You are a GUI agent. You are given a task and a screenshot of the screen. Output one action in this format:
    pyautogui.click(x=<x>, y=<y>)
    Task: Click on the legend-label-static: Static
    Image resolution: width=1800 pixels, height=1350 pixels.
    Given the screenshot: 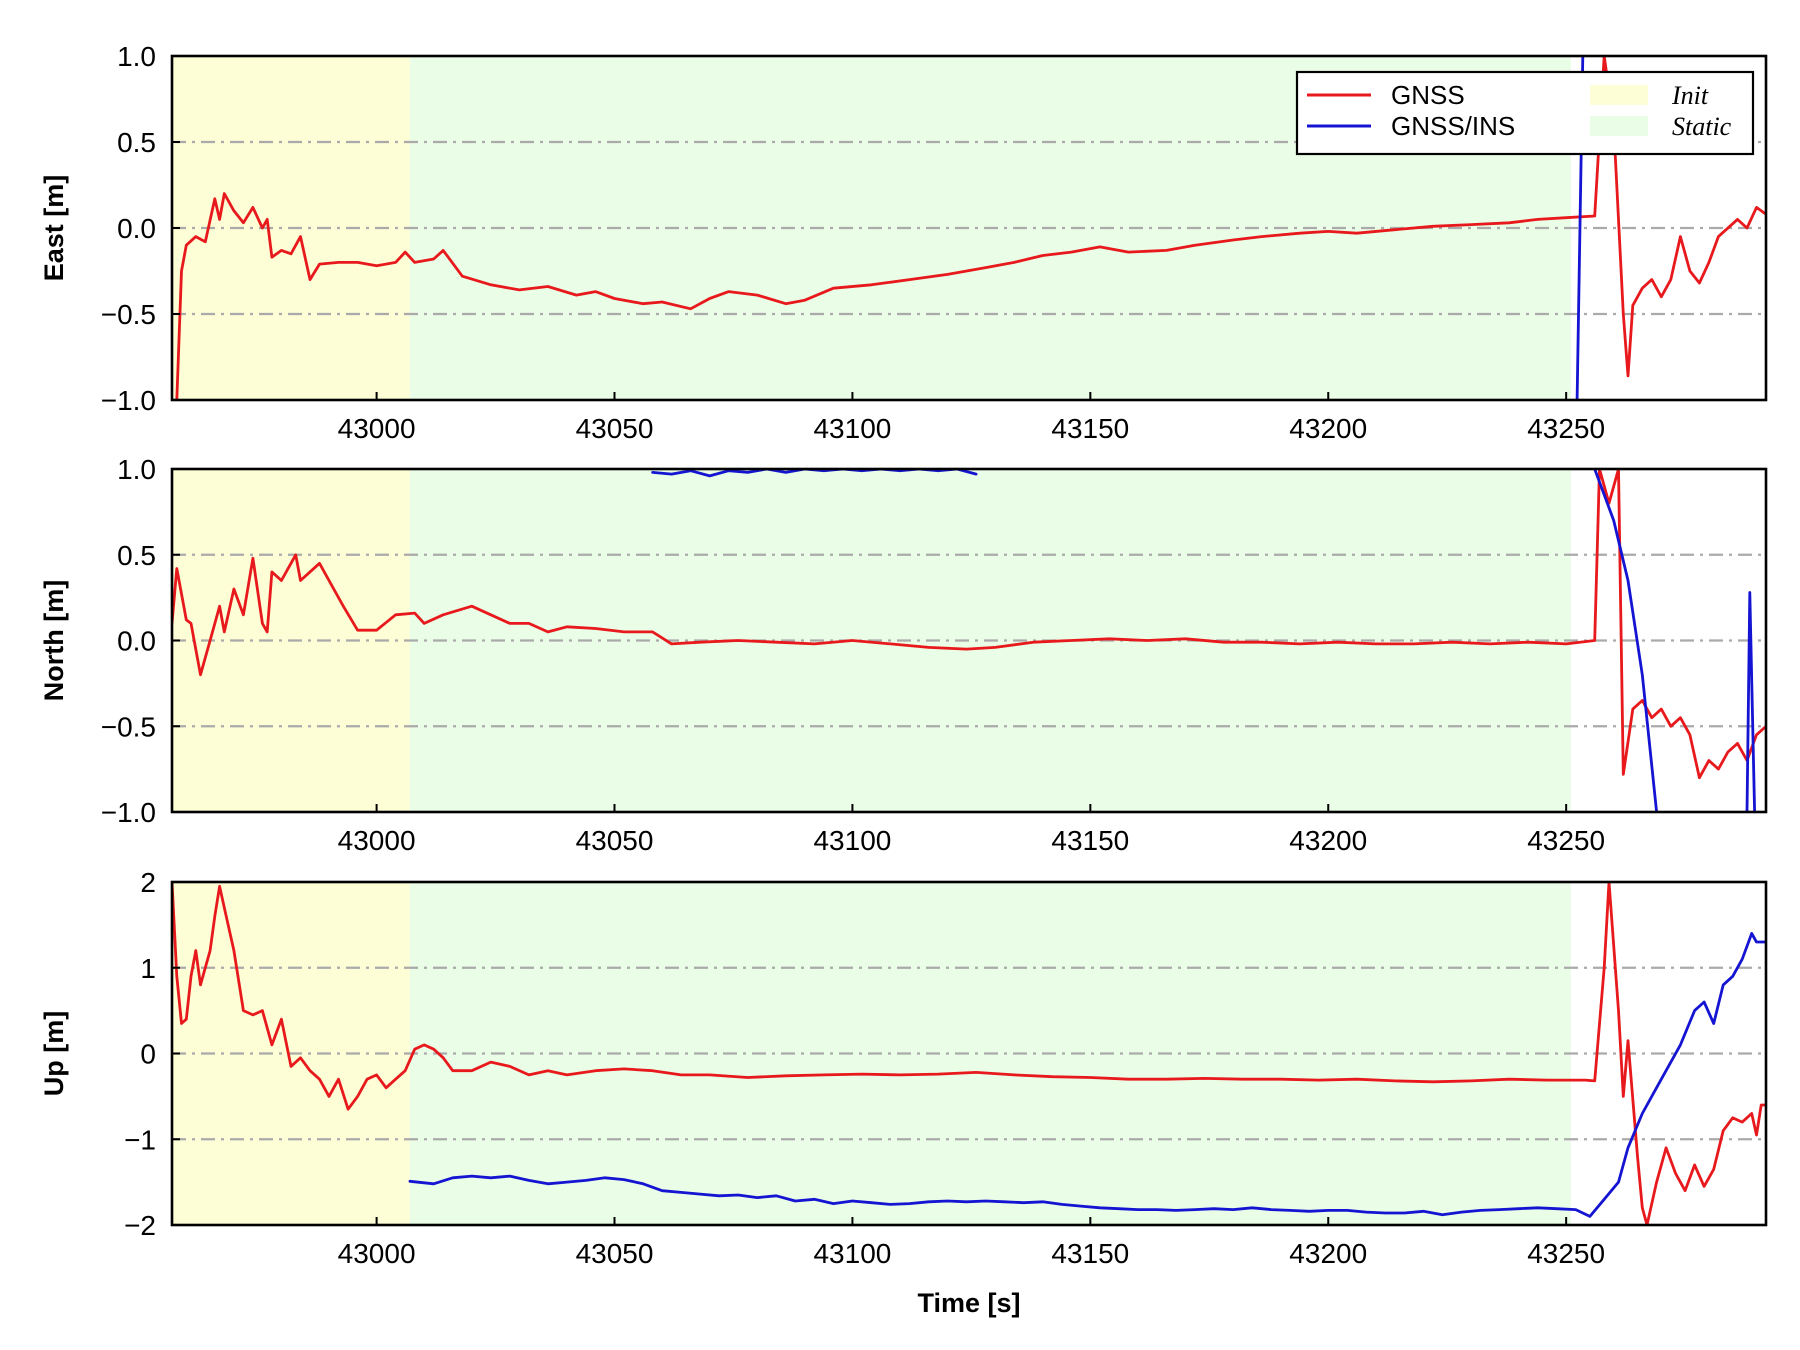 What is the action you would take?
    pyautogui.click(x=1702, y=126)
    